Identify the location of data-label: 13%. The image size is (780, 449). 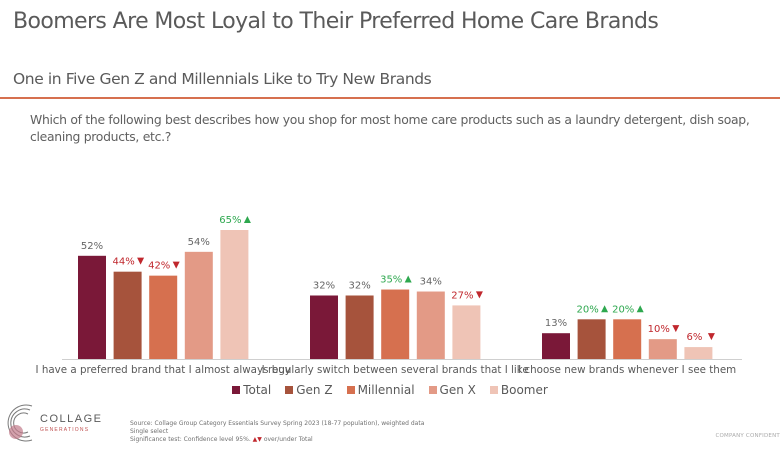
(556, 323).